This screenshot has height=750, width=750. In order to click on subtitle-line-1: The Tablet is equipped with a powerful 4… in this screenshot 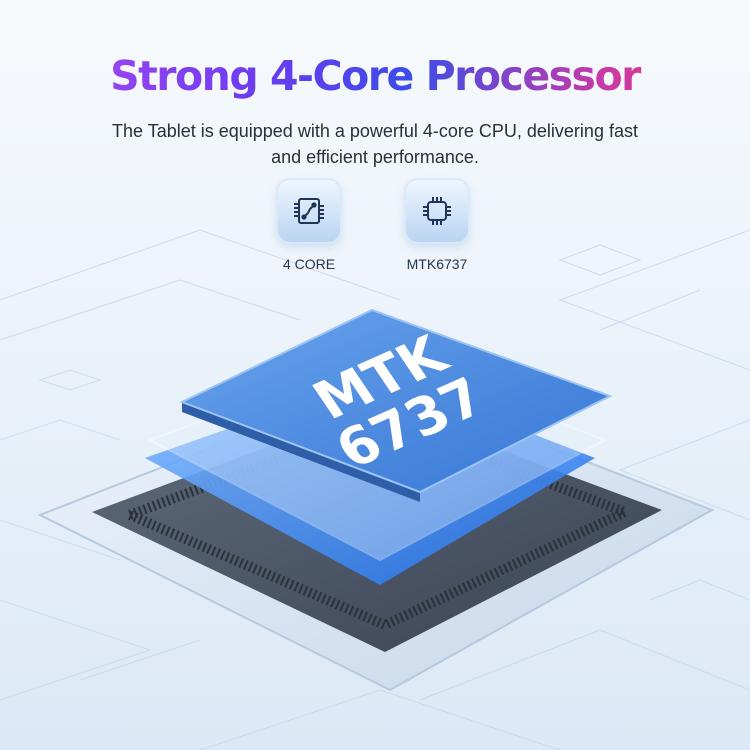, I will do `click(375, 131)`.